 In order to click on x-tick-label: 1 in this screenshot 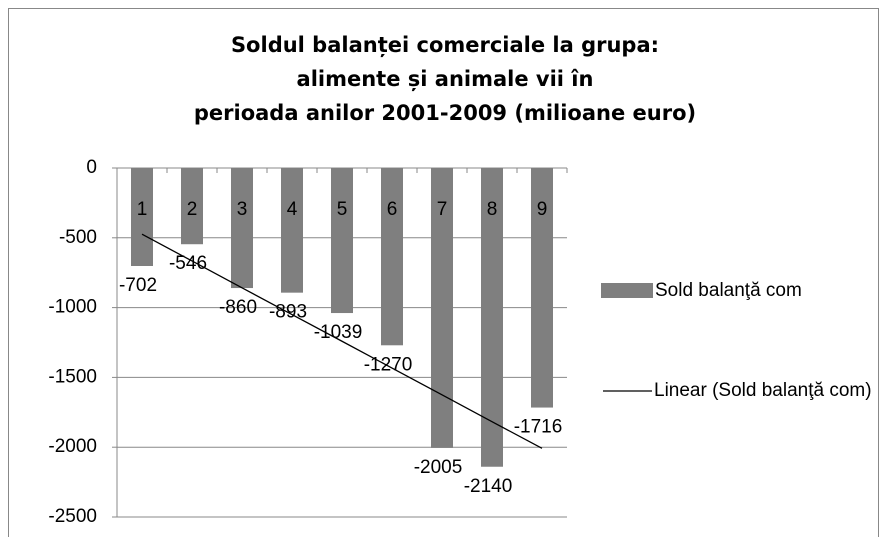, I will do `click(142, 209)`.